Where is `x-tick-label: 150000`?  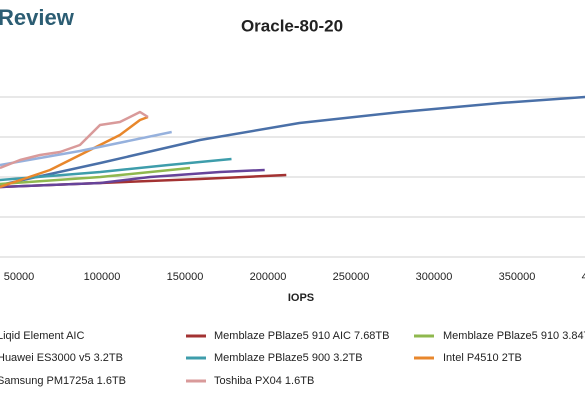
x-tick-label: 150000 is located at coordinates (185, 277).